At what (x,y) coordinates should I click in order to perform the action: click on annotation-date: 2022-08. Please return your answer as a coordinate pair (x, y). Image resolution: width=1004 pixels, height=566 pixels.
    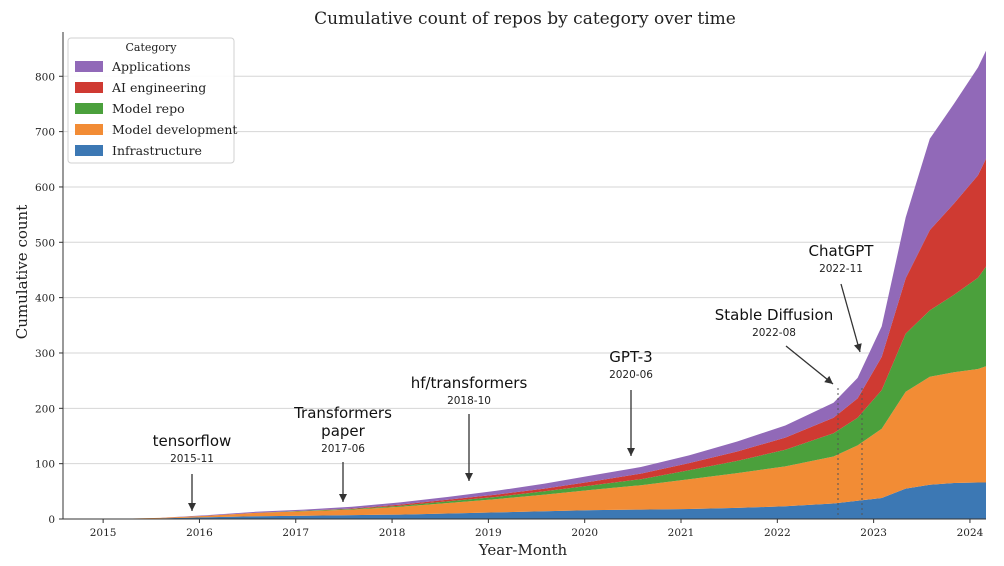
    Looking at the image, I should click on (774, 333).